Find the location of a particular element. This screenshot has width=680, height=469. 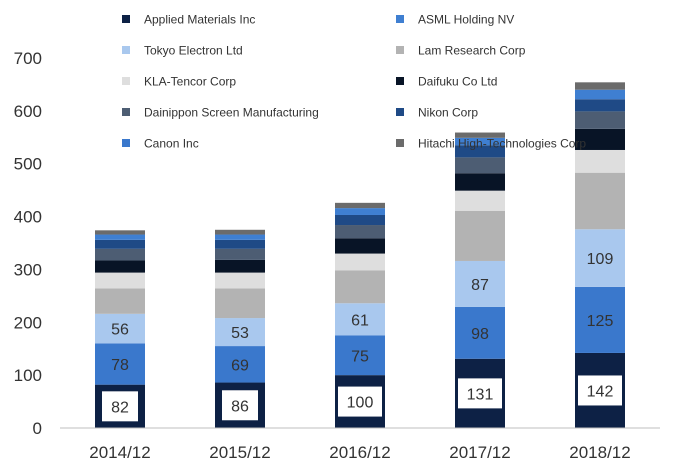

legend-swatch-dainippon-screen-manufacturing is located at coordinates (126, 112).